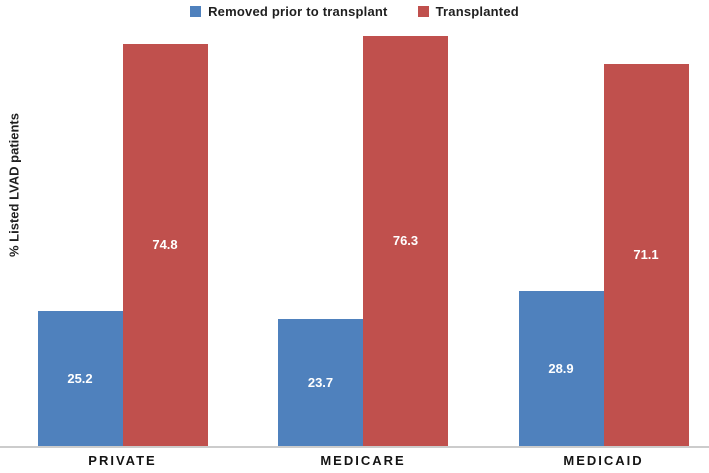 Image resolution: width=709 pixels, height=473 pixels. What do you see at coordinates (423, 11) in the screenshot?
I see `legend-swatch-red` at bounding box center [423, 11].